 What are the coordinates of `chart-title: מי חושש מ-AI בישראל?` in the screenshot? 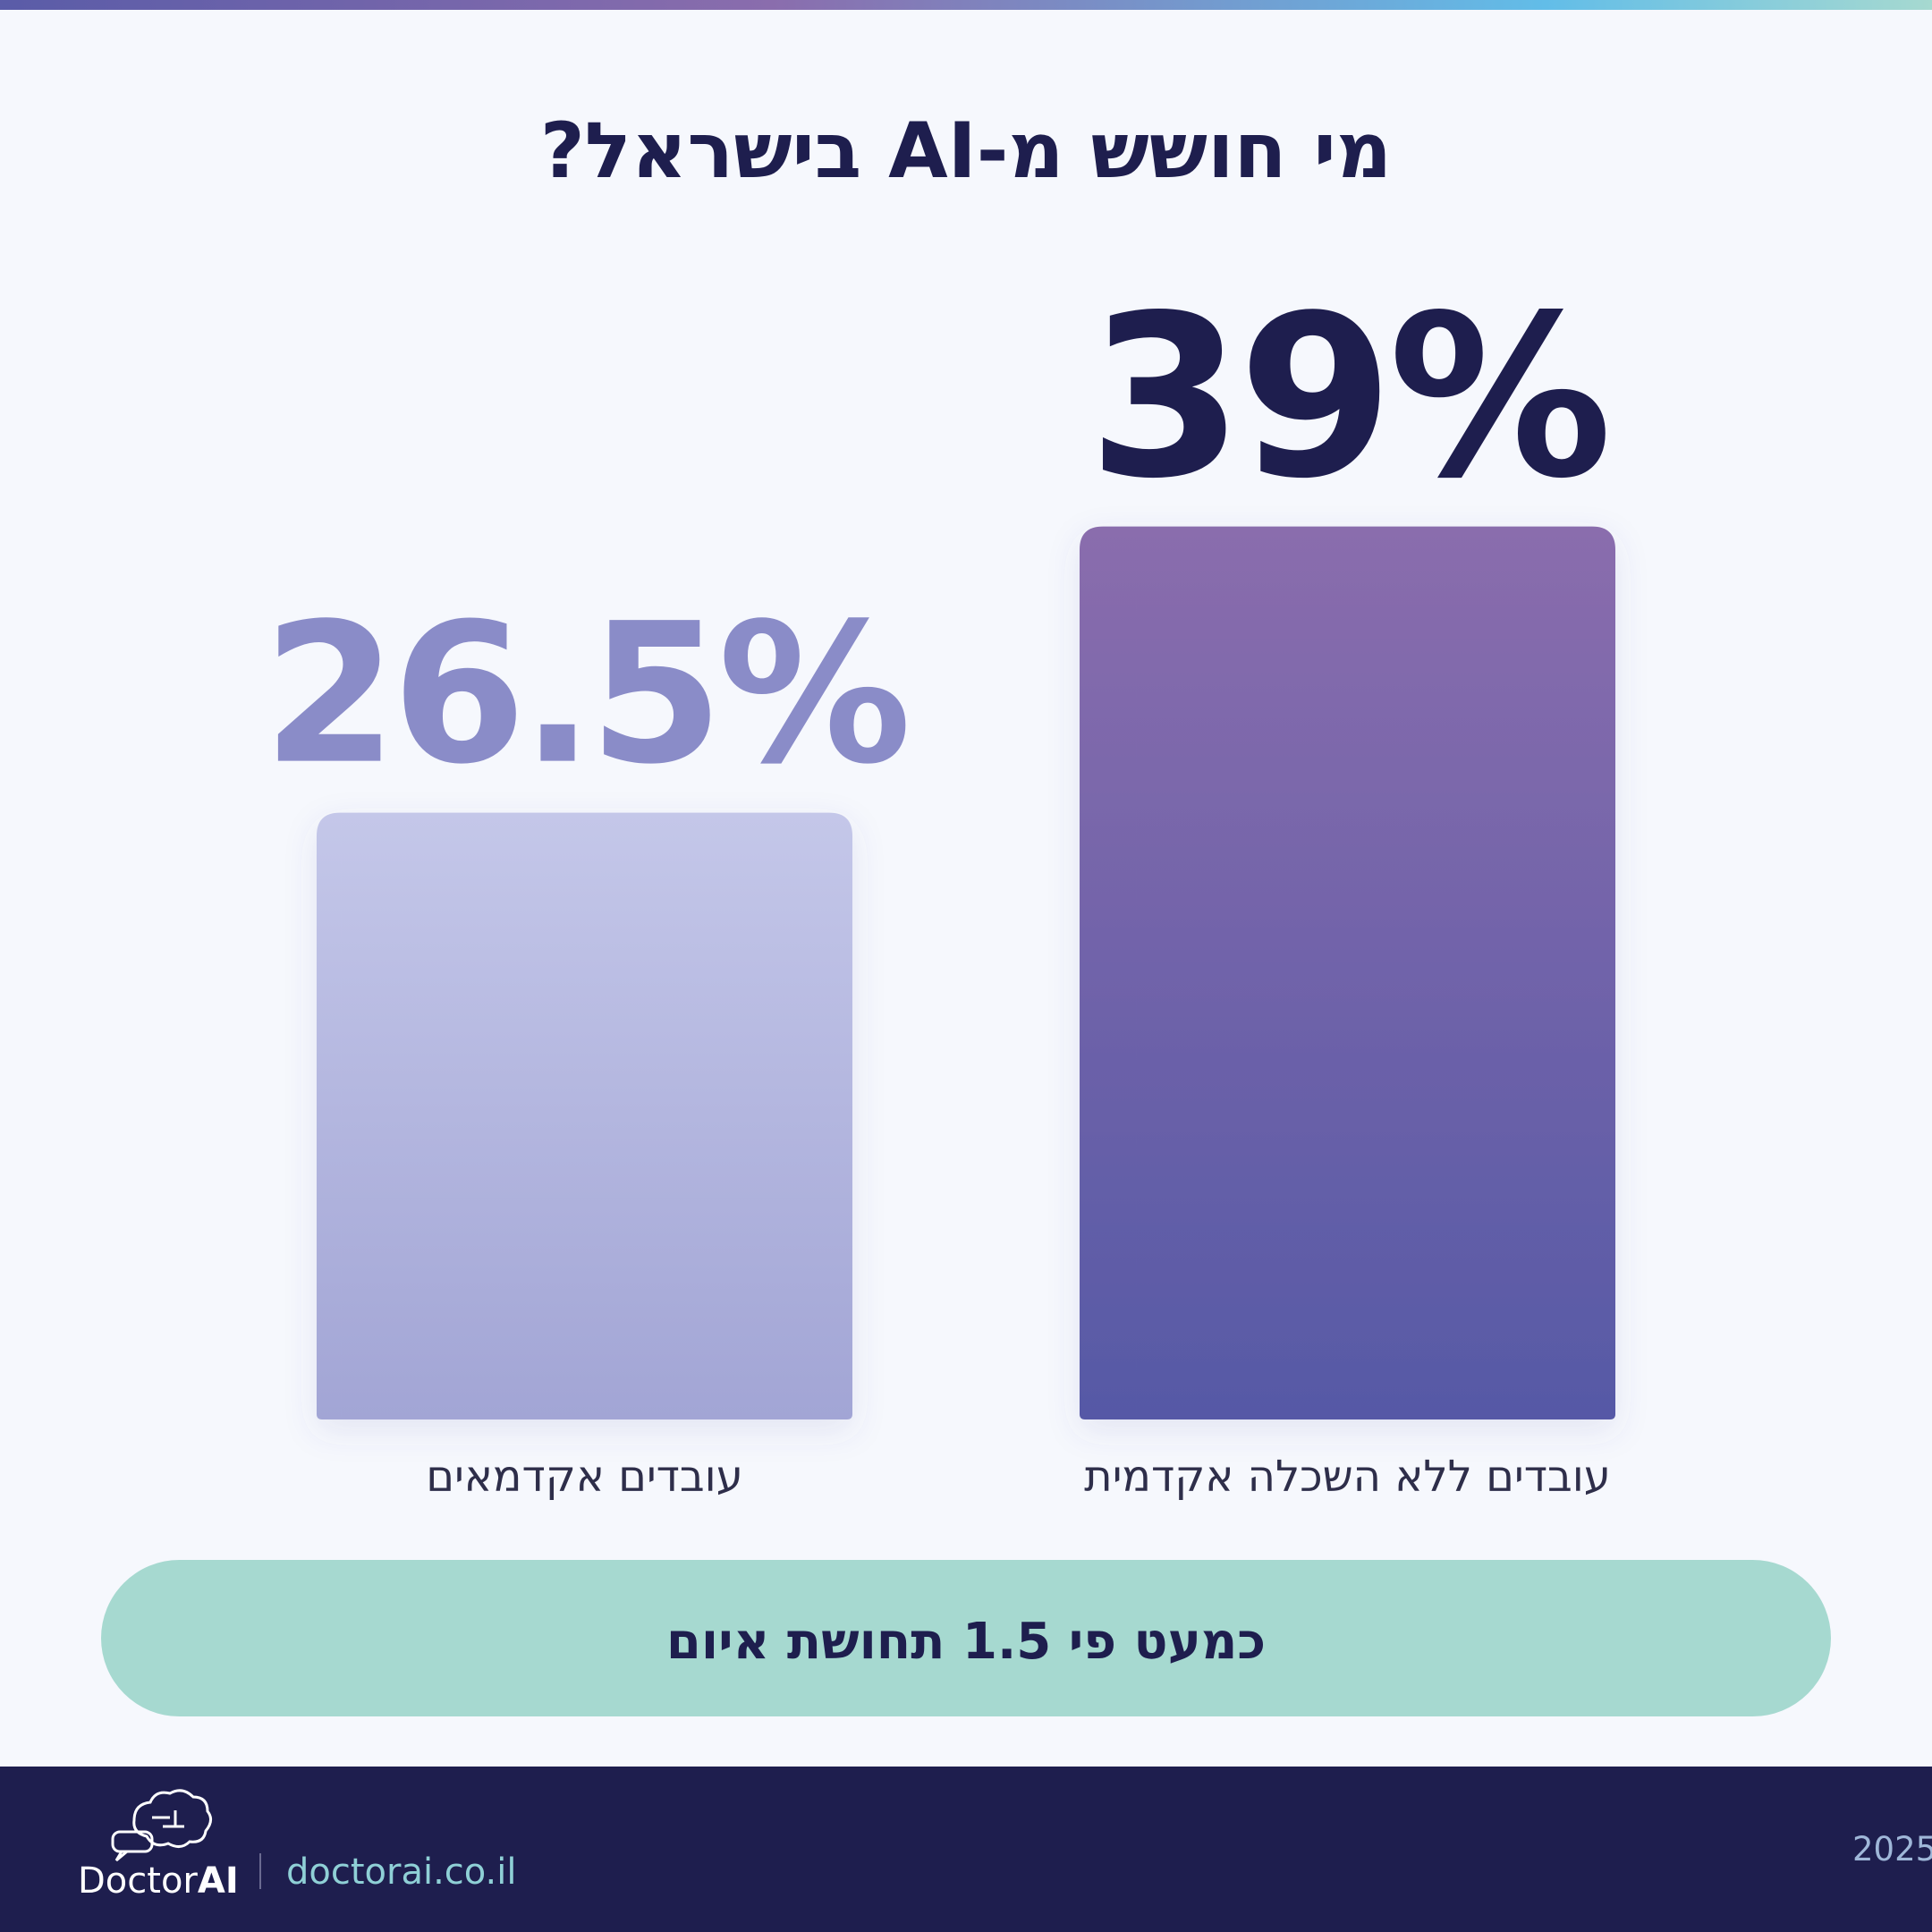 It's located at (966, 151).